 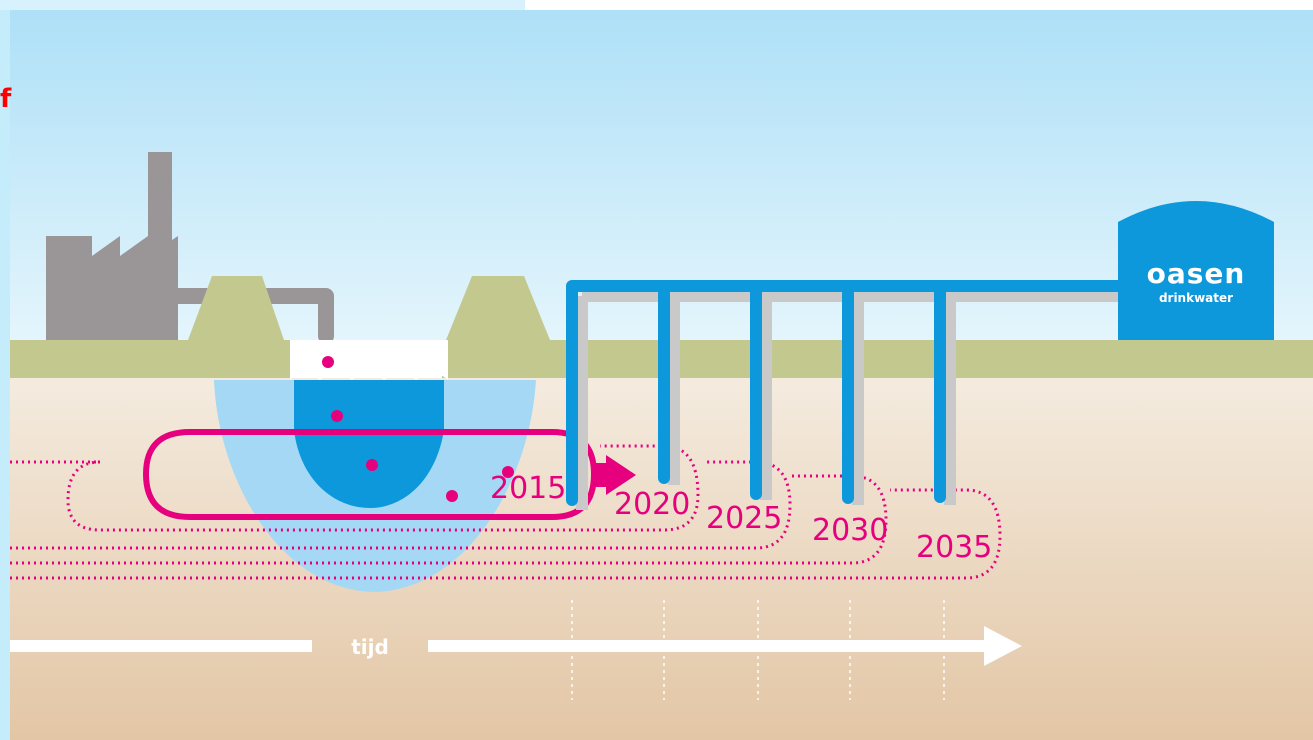 What do you see at coordinates (954, 547) in the screenshot?
I see `year-label: 2035` at bounding box center [954, 547].